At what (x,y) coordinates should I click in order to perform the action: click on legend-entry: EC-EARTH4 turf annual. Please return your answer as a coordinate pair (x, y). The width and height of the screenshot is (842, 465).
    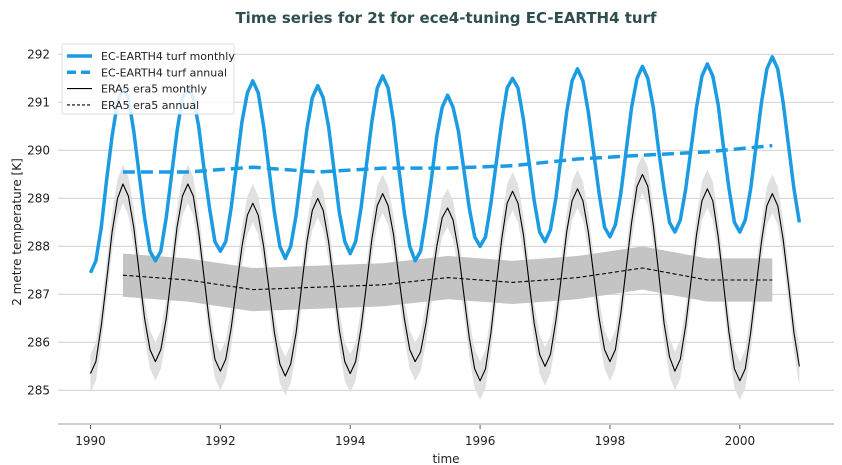
    Looking at the image, I should click on (164, 72).